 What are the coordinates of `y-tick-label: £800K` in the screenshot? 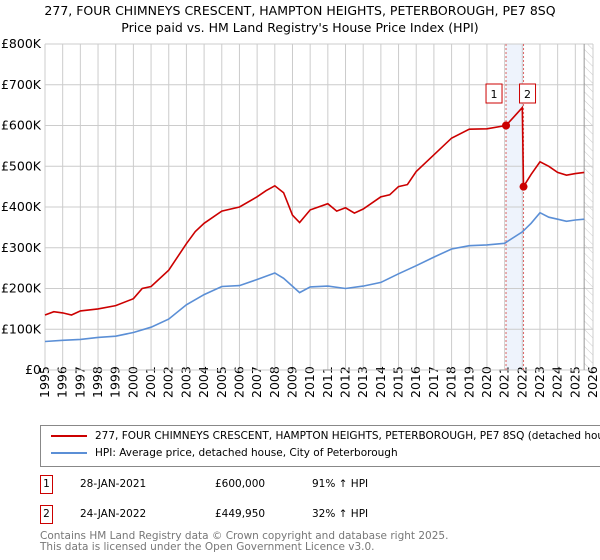 It's located at (21, 43).